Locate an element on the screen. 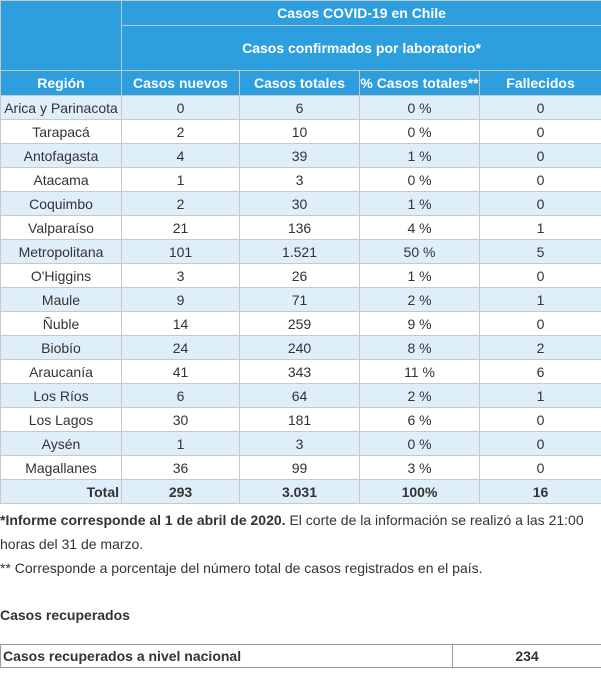 This screenshot has height=682, width=601. cell-new-cases: 3 is located at coordinates (180, 275).